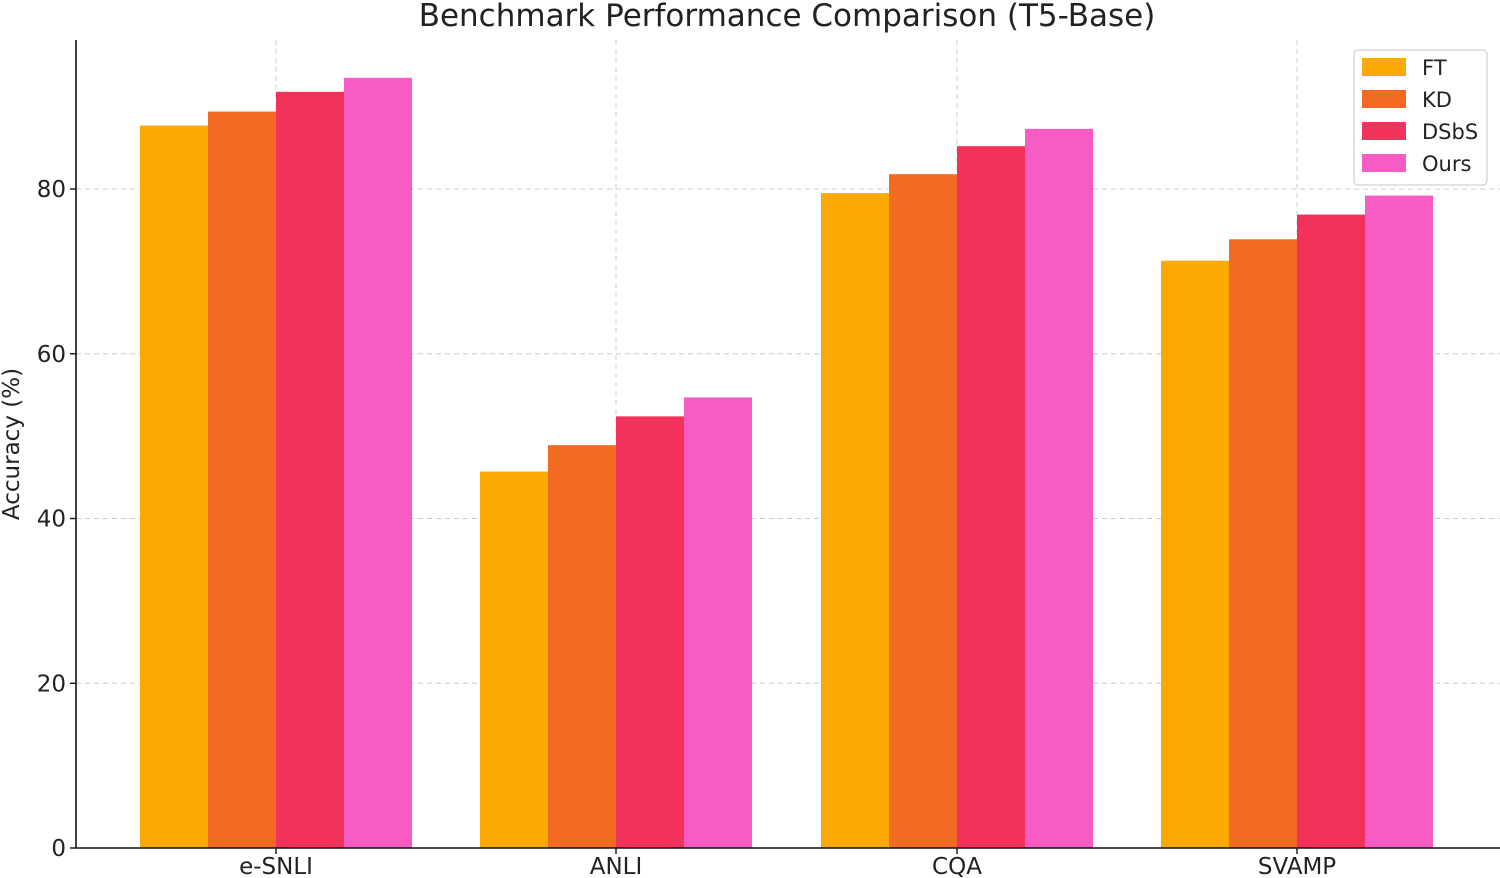  What do you see at coordinates (174, 487) in the screenshot?
I see `bar-ft-e-snli` at bounding box center [174, 487].